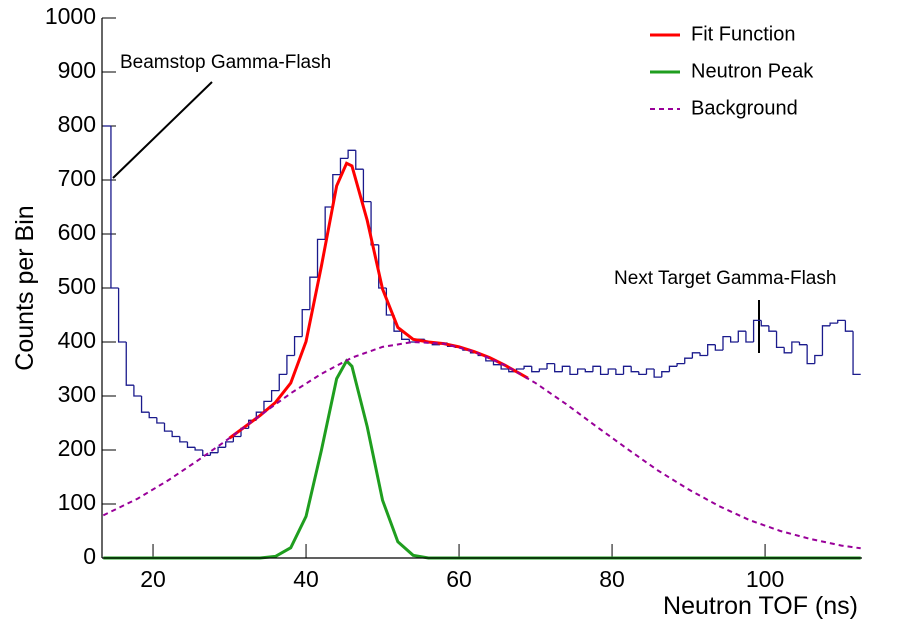 The height and width of the screenshot is (623, 906). What do you see at coordinates (744, 108) in the screenshot?
I see `legend-label: Background` at bounding box center [744, 108].